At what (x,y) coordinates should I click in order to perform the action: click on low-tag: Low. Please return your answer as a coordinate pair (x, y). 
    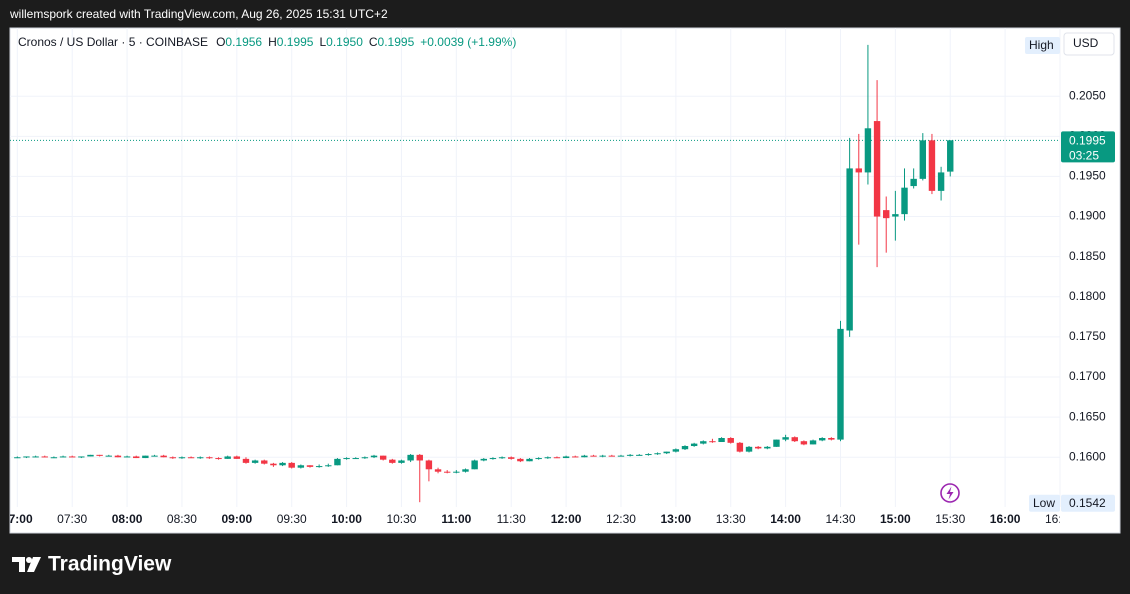
    Looking at the image, I should click on (1044, 503).